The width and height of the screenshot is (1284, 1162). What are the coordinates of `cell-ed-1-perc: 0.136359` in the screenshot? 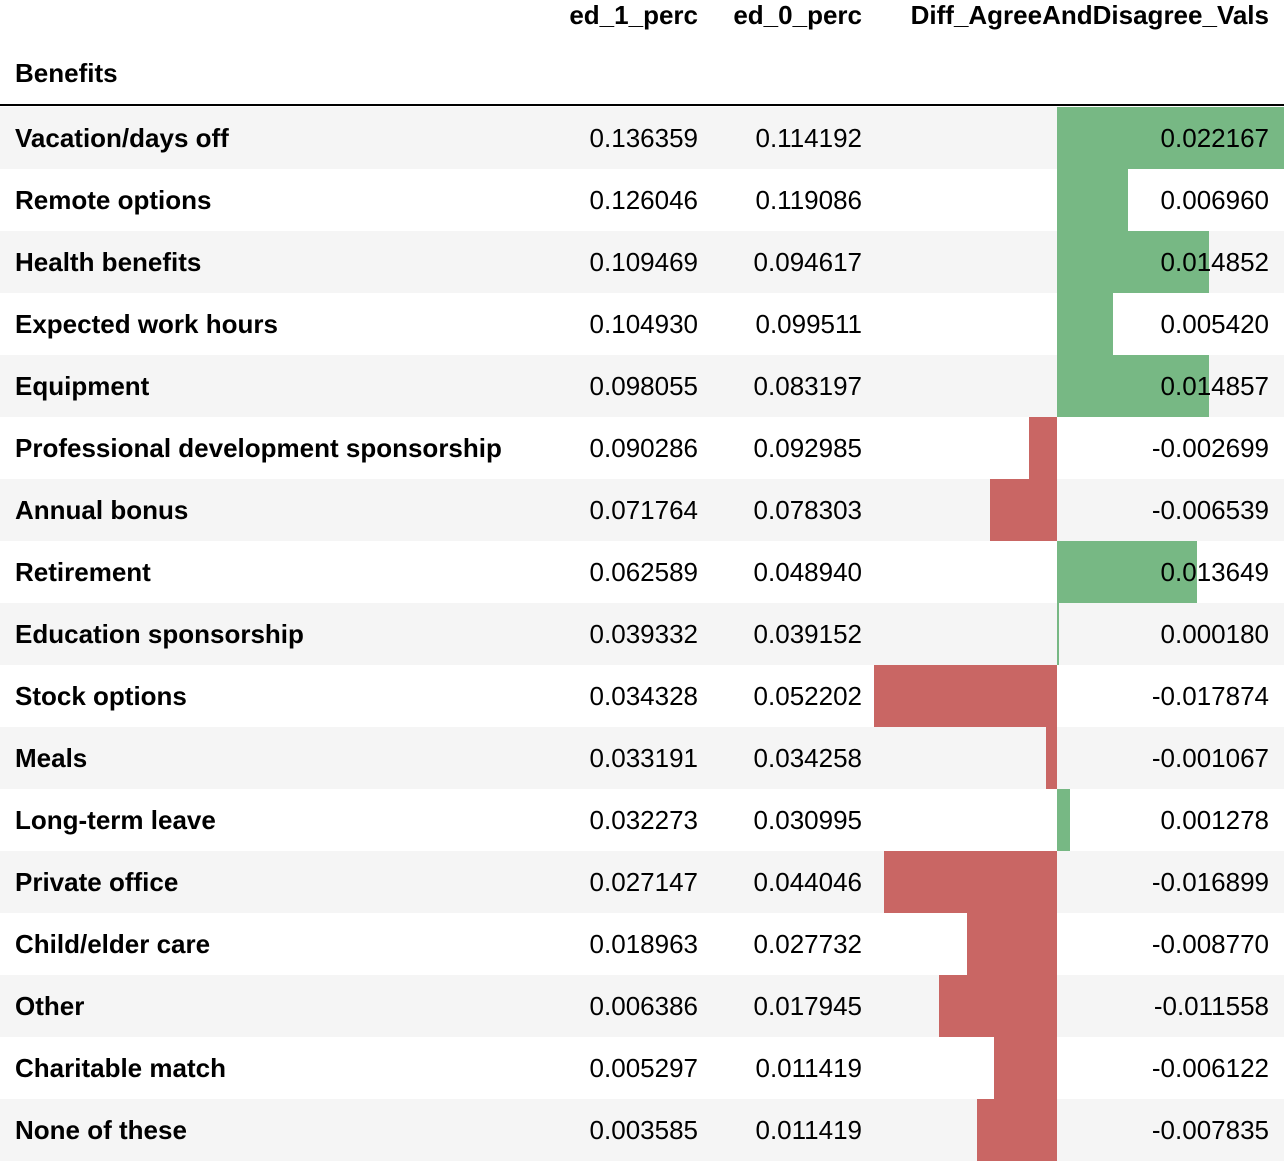 It's located at (643, 138).